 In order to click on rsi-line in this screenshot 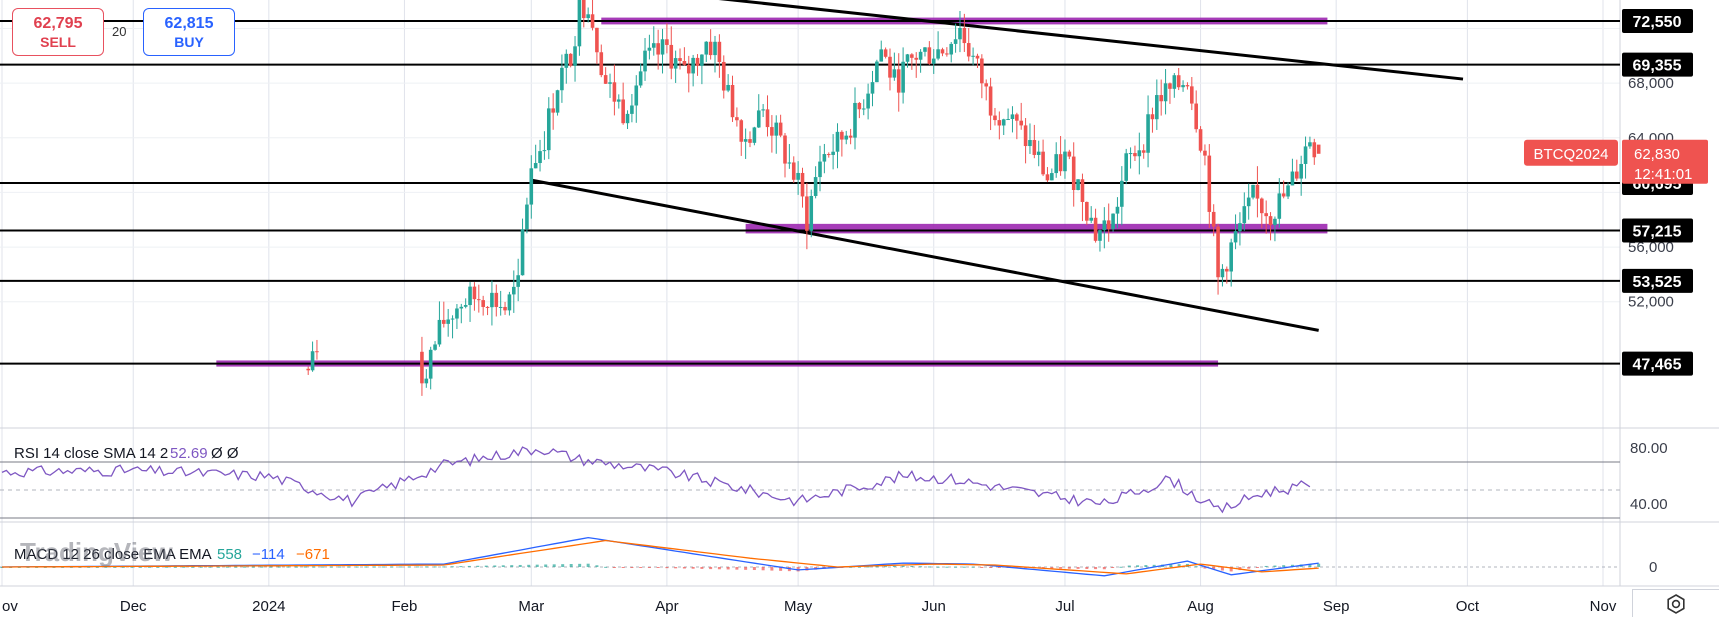, I will do `click(656, 480)`.